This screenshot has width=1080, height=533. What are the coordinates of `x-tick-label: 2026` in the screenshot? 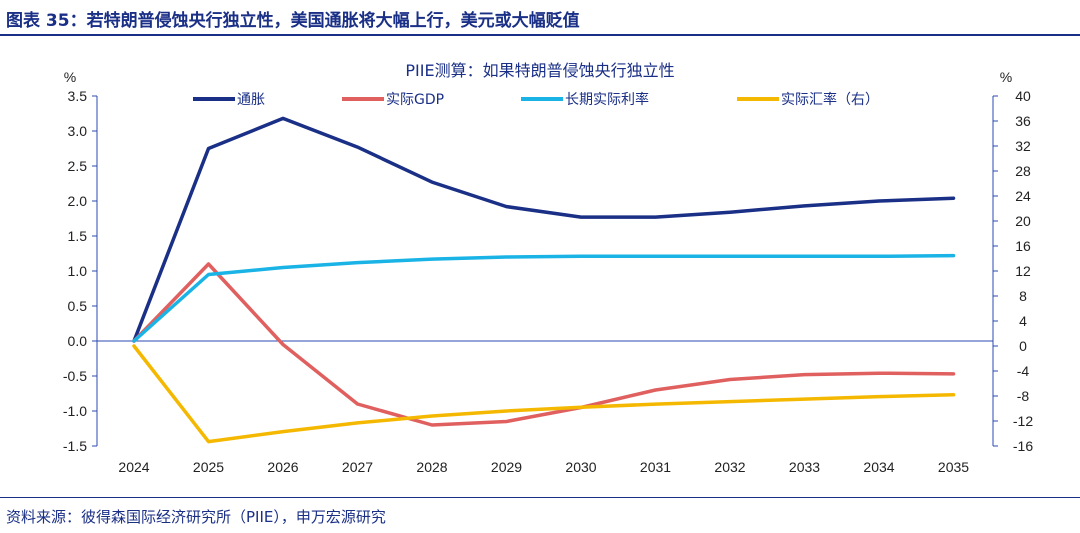 It's located at (282, 467).